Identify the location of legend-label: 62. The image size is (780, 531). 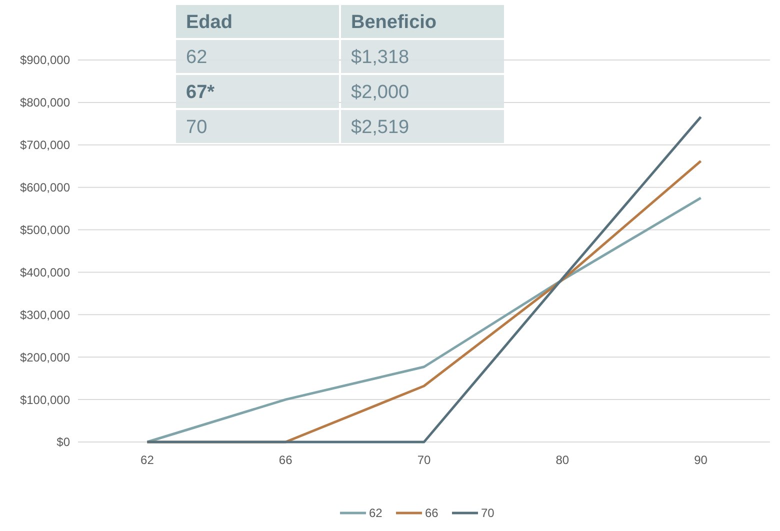
(376, 513).